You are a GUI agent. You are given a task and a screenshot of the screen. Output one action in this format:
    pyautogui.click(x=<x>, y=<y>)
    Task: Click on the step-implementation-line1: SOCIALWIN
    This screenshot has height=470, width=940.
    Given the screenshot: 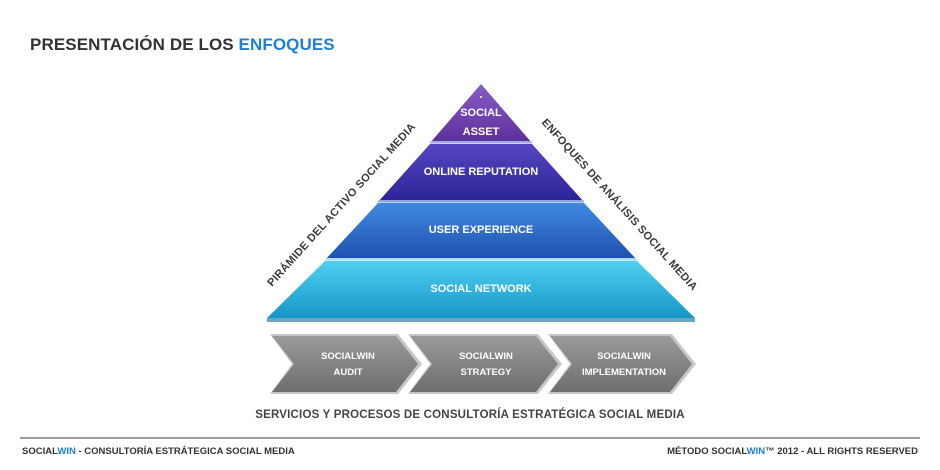 What is the action you would take?
    pyautogui.click(x=624, y=356)
    